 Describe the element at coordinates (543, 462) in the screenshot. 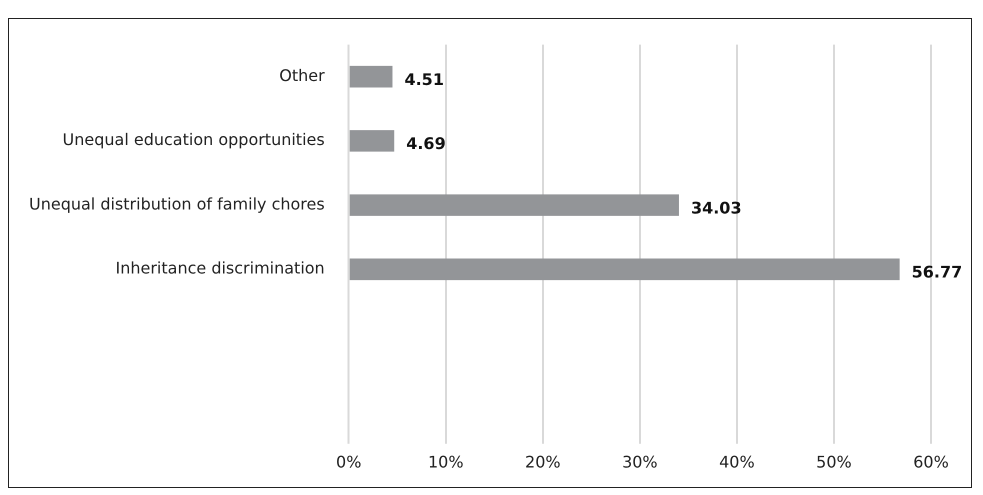

I see `x-tick-label: 20%` at that location.